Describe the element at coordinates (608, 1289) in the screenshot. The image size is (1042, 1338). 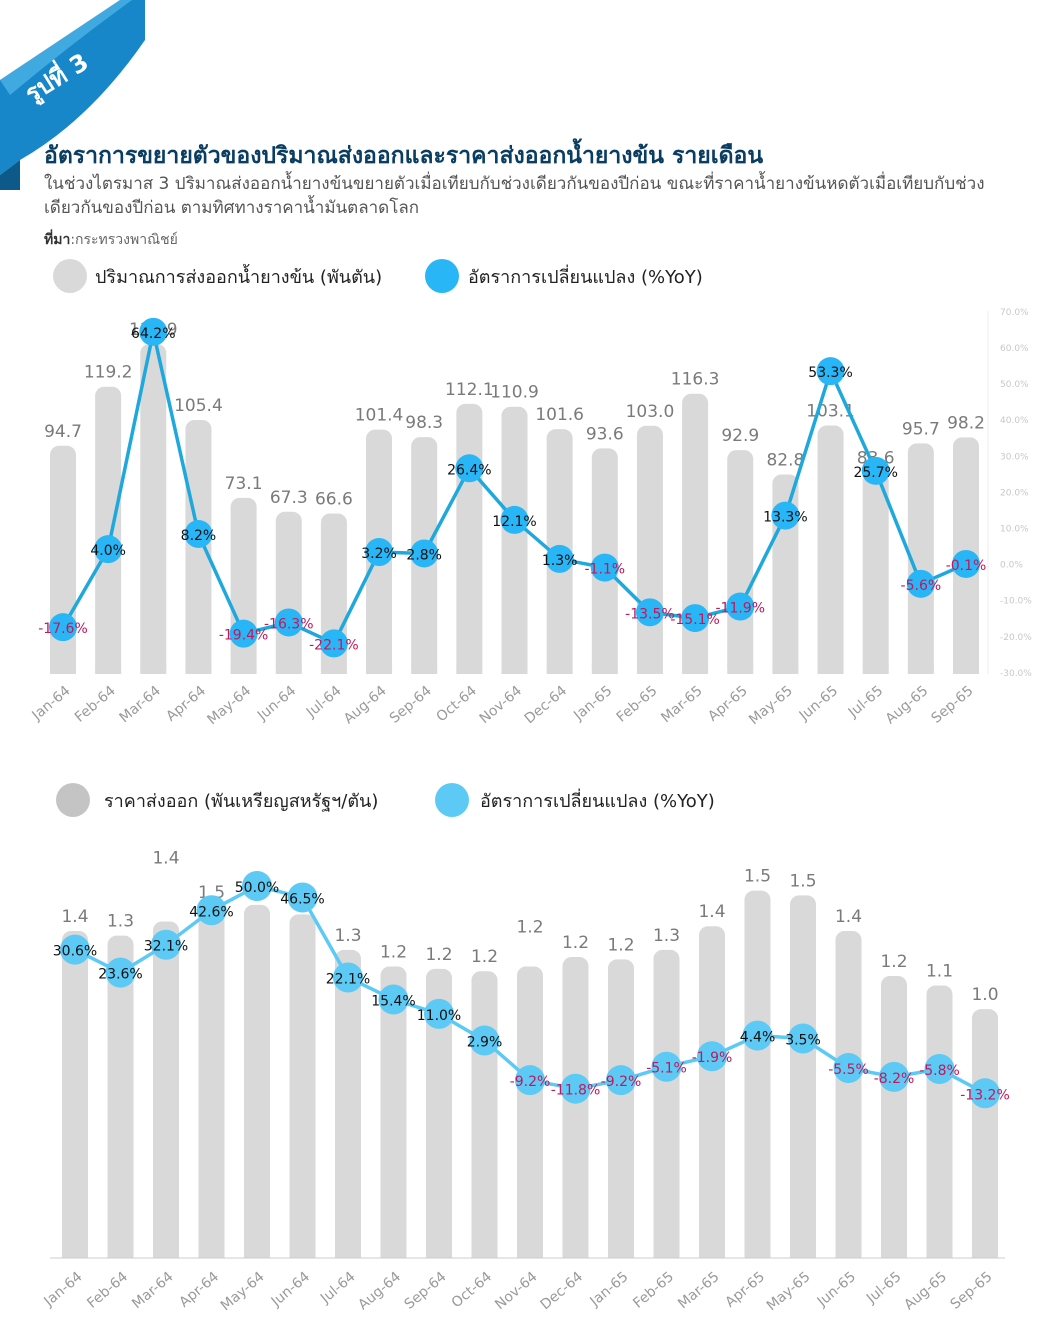
I see `x-axis-tick: Jan-65` at that location.